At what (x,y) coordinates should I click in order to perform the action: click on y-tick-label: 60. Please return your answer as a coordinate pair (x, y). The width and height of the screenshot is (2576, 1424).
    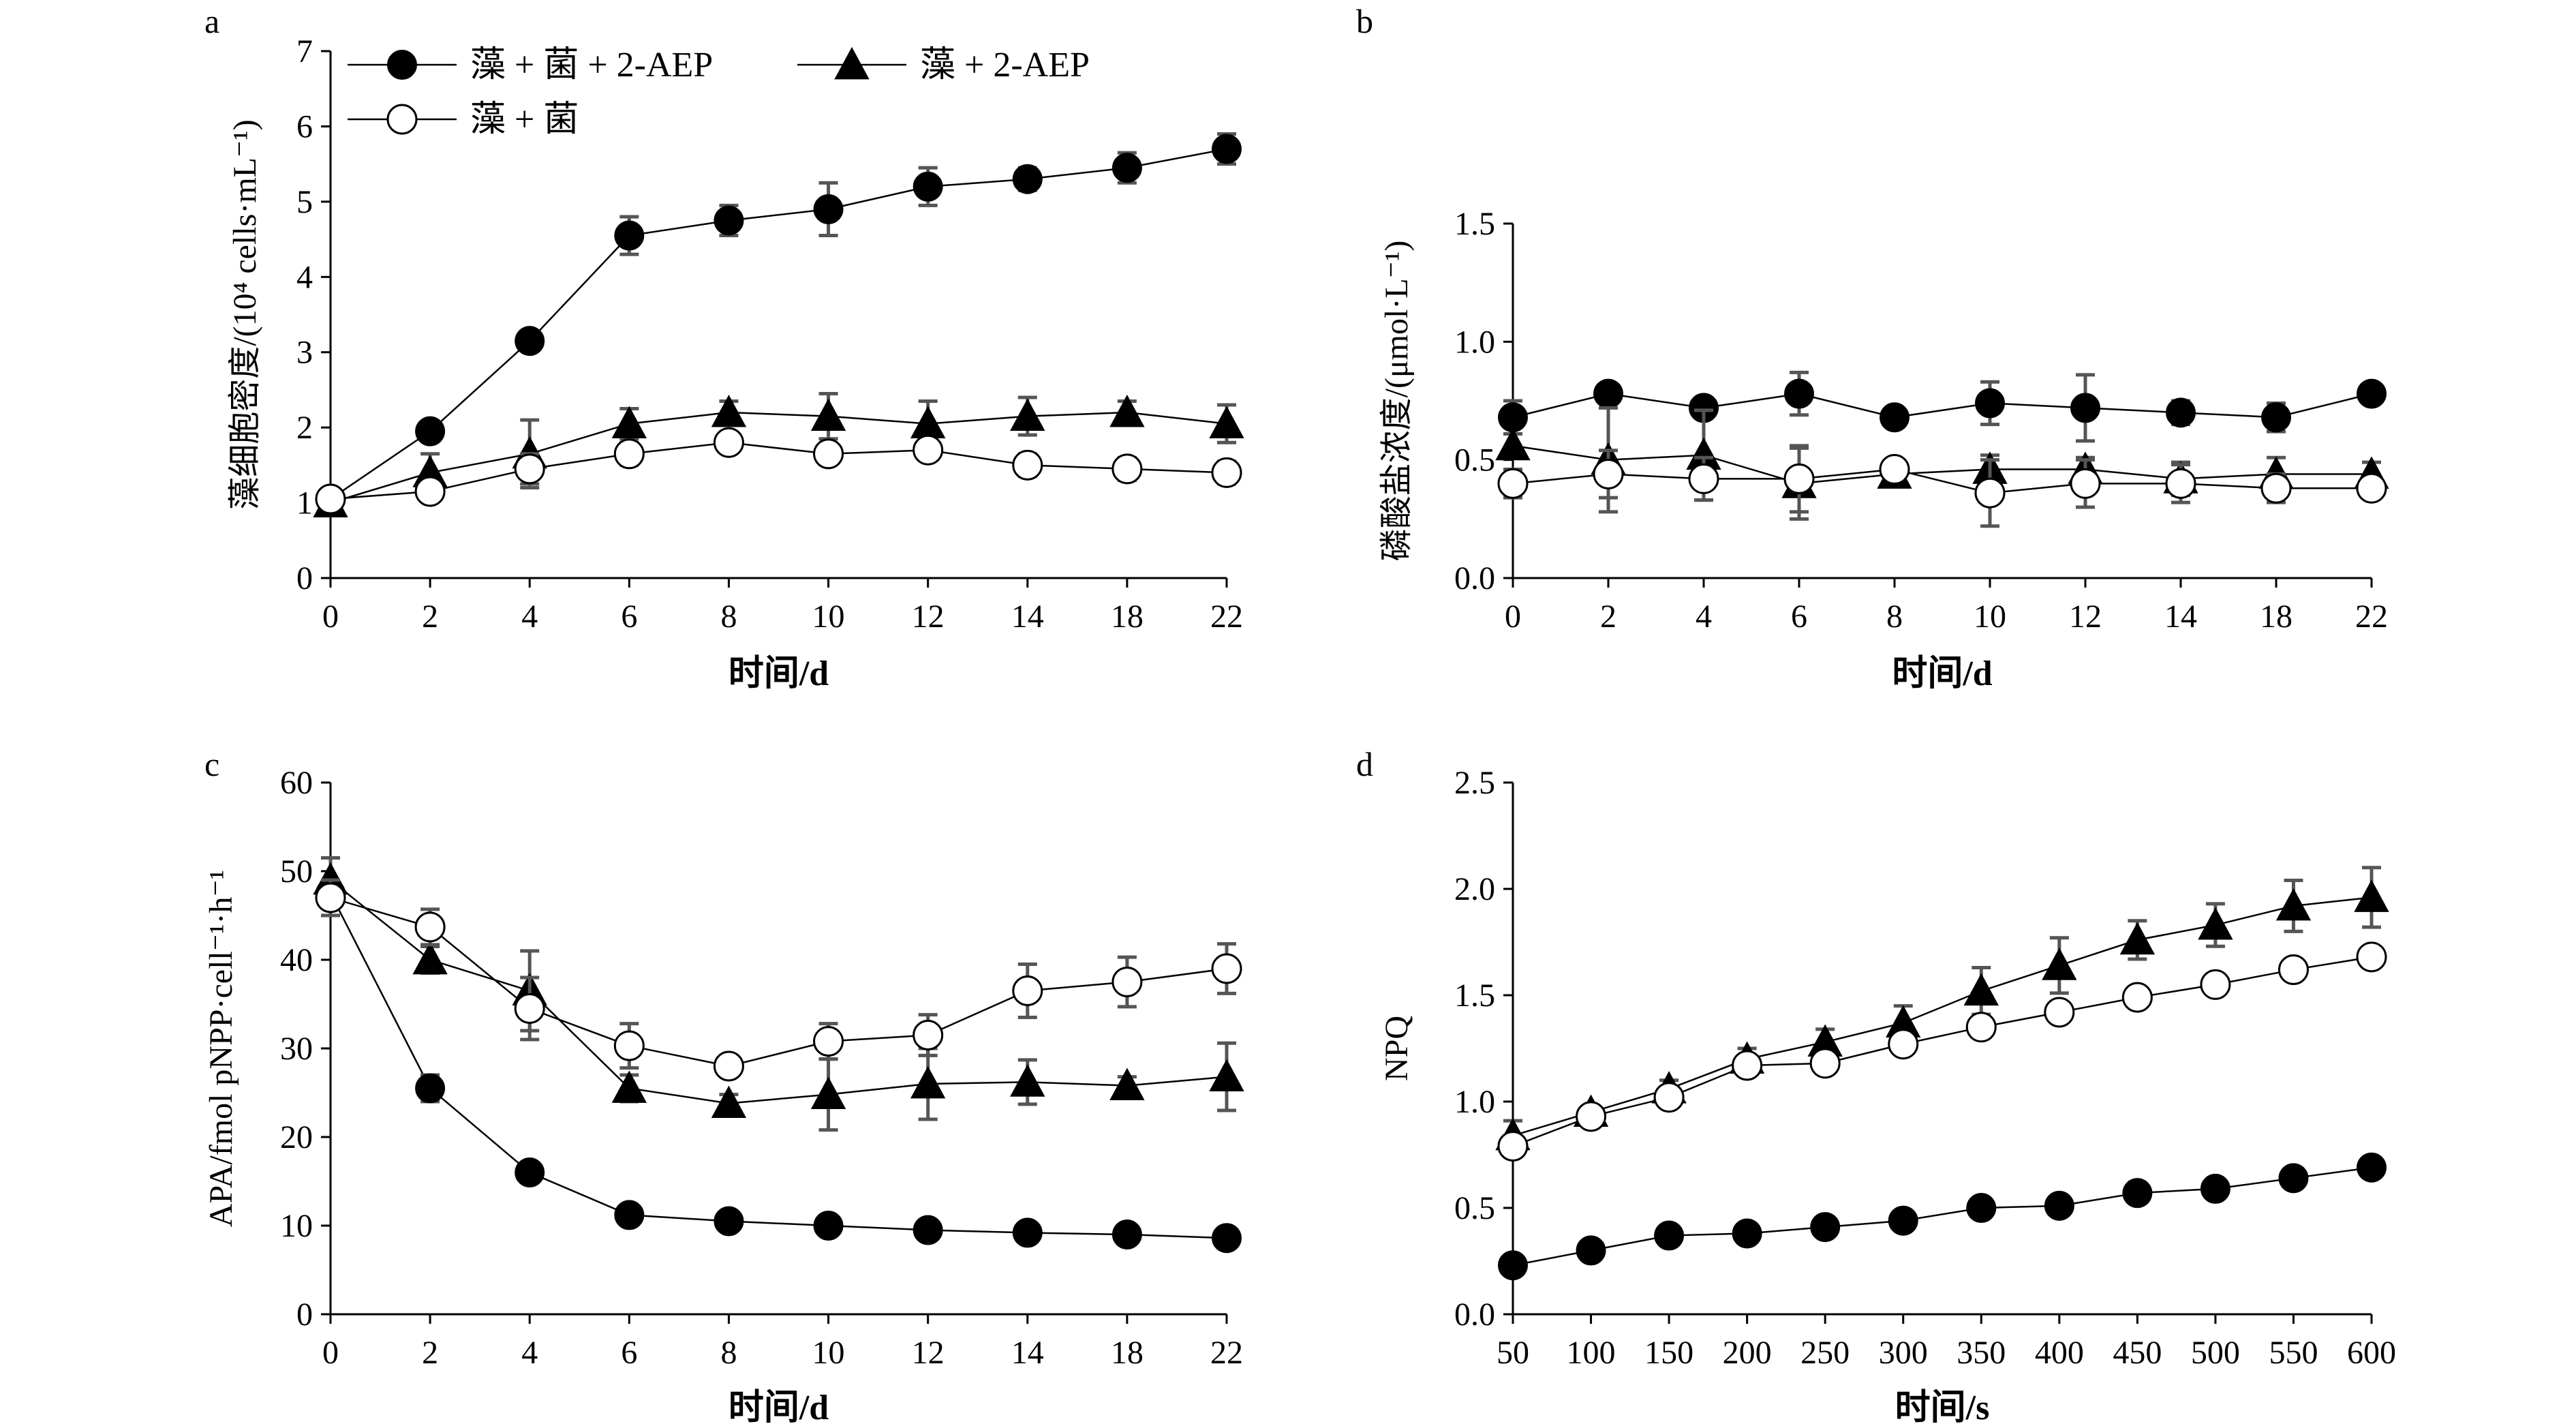
    Looking at the image, I should click on (296, 783).